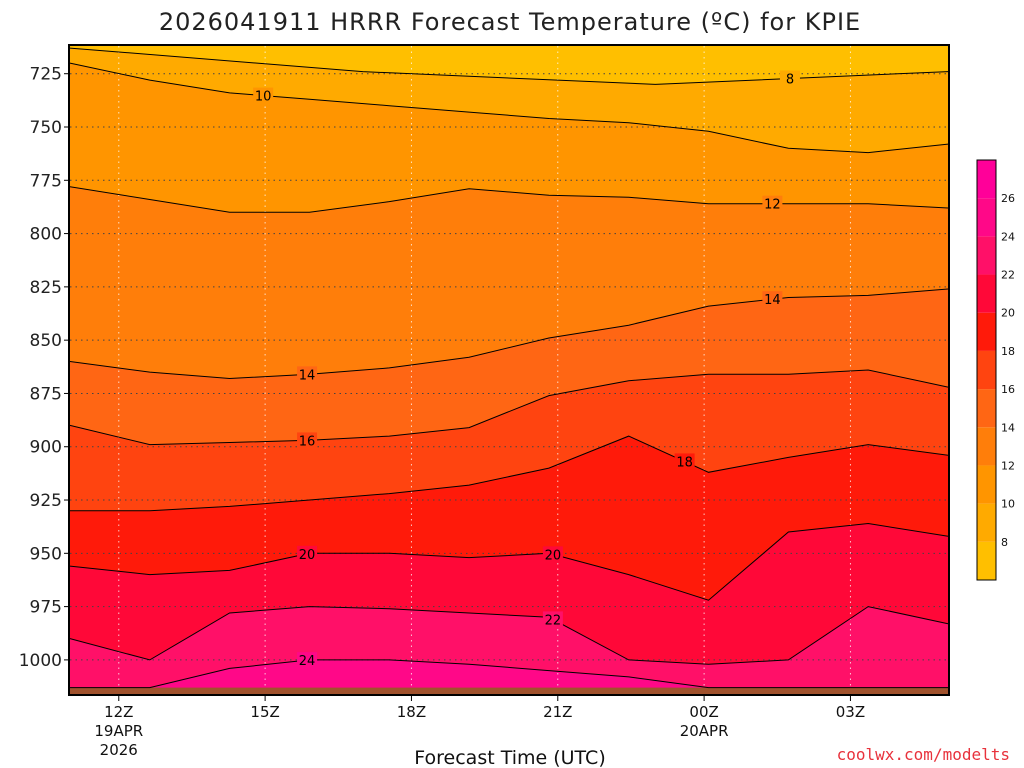 The width and height of the screenshot is (1024, 768). Describe the element at coordinates (1008, 427) in the screenshot. I see `colorbar-tick-14: 14` at that location.